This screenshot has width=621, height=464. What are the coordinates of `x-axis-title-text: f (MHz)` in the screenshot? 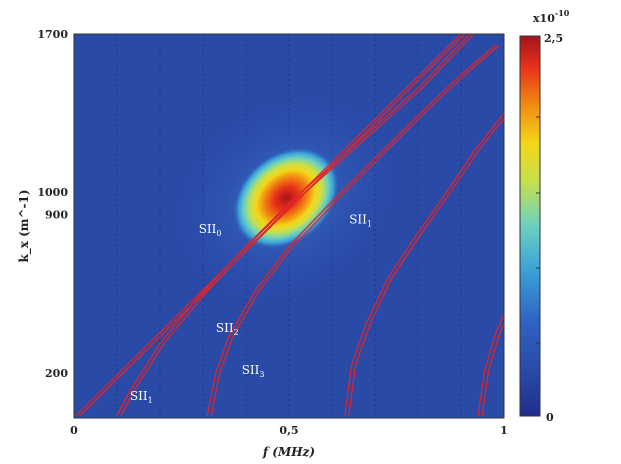 It's located at (288, 452).